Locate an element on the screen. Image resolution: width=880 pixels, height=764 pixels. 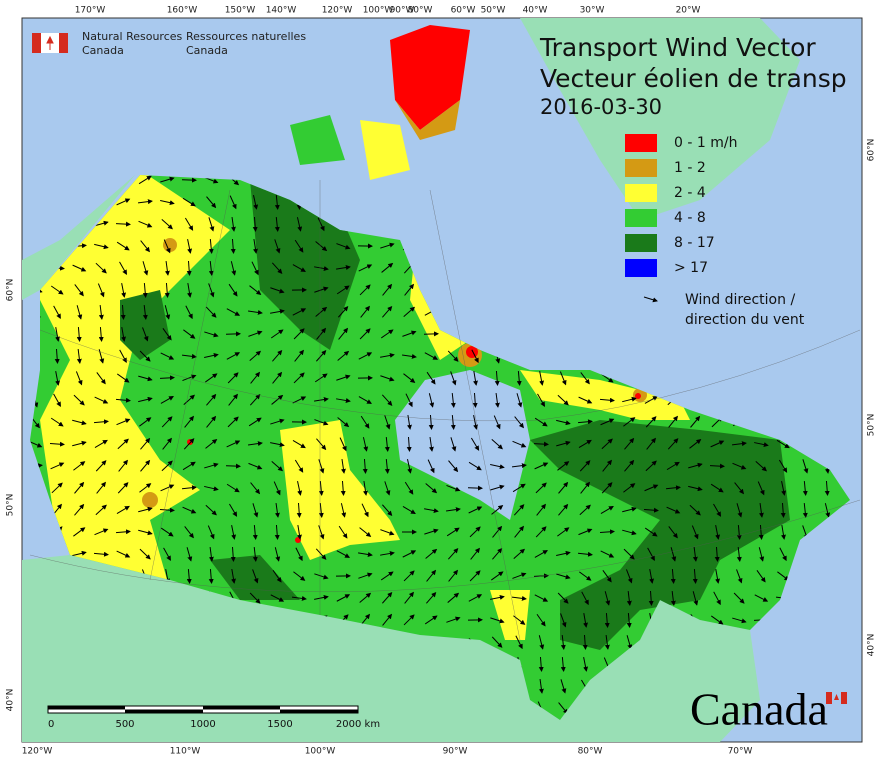
longitude-label: 20°W is located at coordinates (688, 11).